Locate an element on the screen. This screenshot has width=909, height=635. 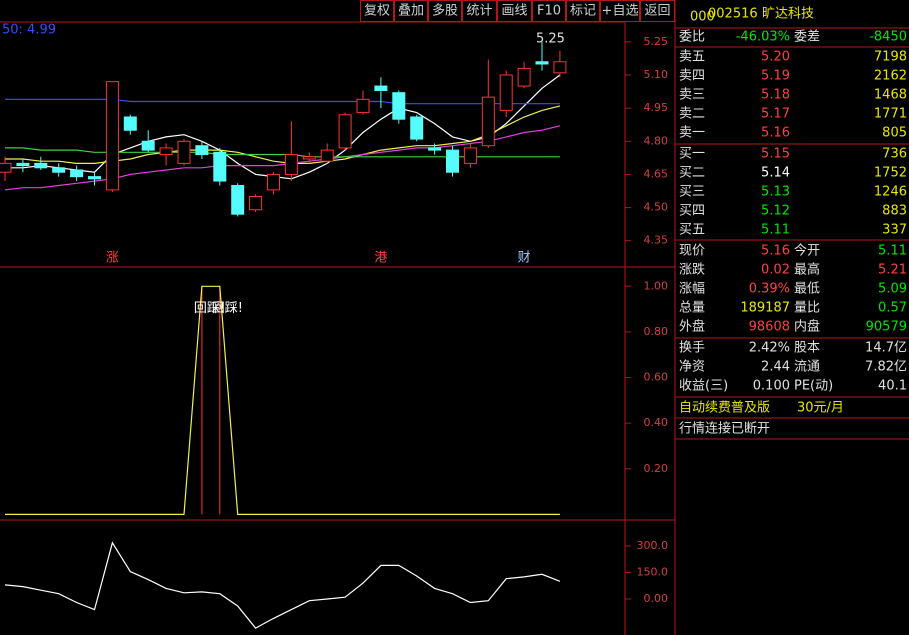
quote-text: 行情连接已断开 is located at coordinates (724, 429).